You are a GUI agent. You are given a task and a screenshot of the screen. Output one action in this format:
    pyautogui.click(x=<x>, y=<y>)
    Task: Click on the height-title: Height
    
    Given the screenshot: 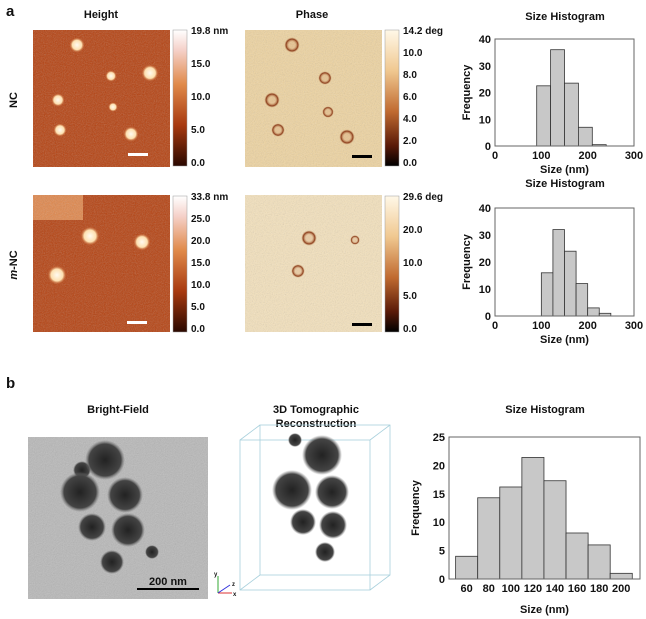 What is the action you would take?
    pyautogui.click(x=101, y=15)
    